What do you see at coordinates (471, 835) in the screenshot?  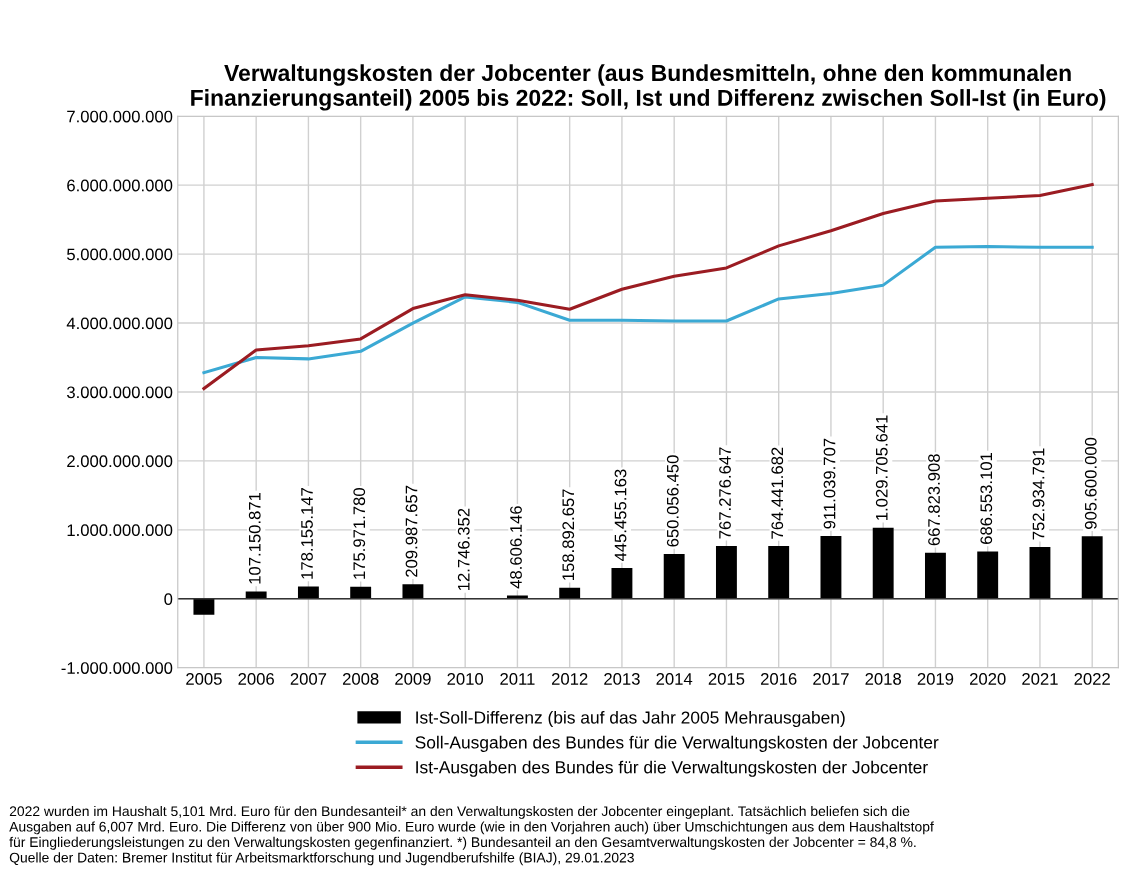 I see `text: 2022 wurden im Haushalt 5,101 Mrd. Euro für den Bundesanteil* an den Verwaltungskosten der Jobcenter eingeplant. Tatsächlich beliefen sich die Ausgaben auf 6,007 Mrd. Euro. Die Differenz von über 900 Mio. Euro wurde (wie in den Vorjahren auch) über Umschichtungen aus dem Haushaltstopf für Eingliederungsleistungen zu den Verwaltungskosten gegenfinanziert. *) Bundesanteil an den Gesamtverwaltungskosten der Jobcenter = 84,8 %. Quelle der Daten: Bremer Institut für Arbeitsmarktforschung und Jugendberufshilfe (BIAJ), 29.01.2023` at bounding box center [471, 835].